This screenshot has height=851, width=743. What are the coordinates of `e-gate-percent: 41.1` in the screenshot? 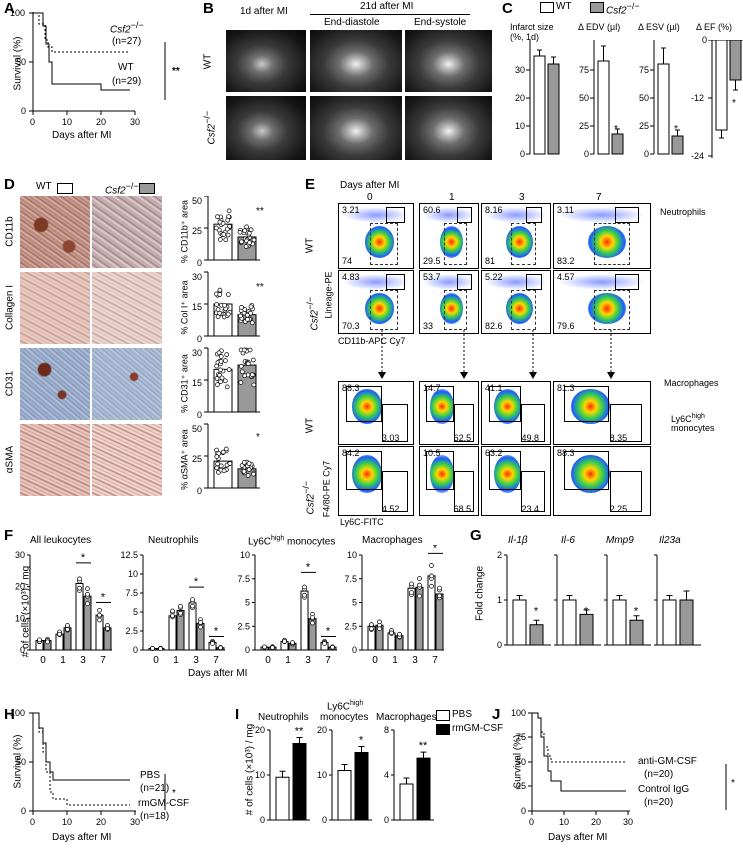 It's located at (494, 388).